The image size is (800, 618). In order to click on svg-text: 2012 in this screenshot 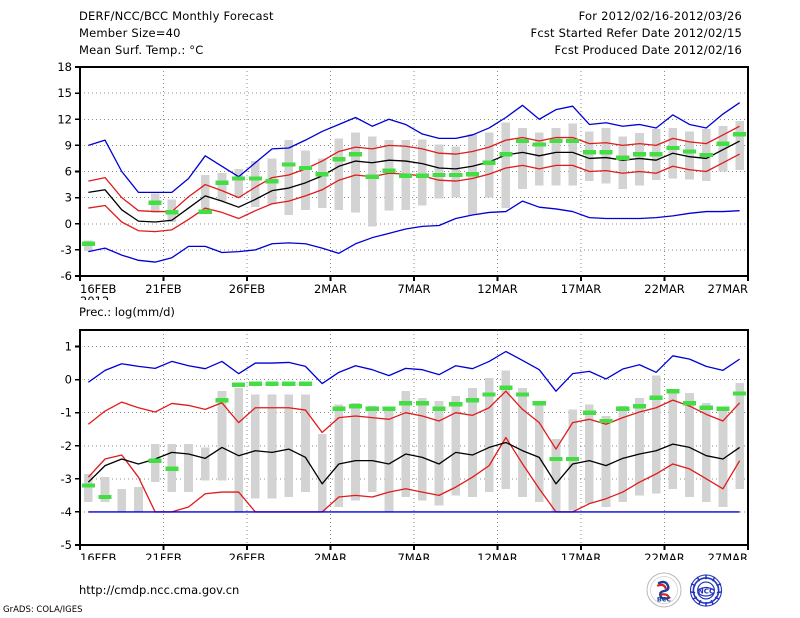, I will do `click(94, 297)`.